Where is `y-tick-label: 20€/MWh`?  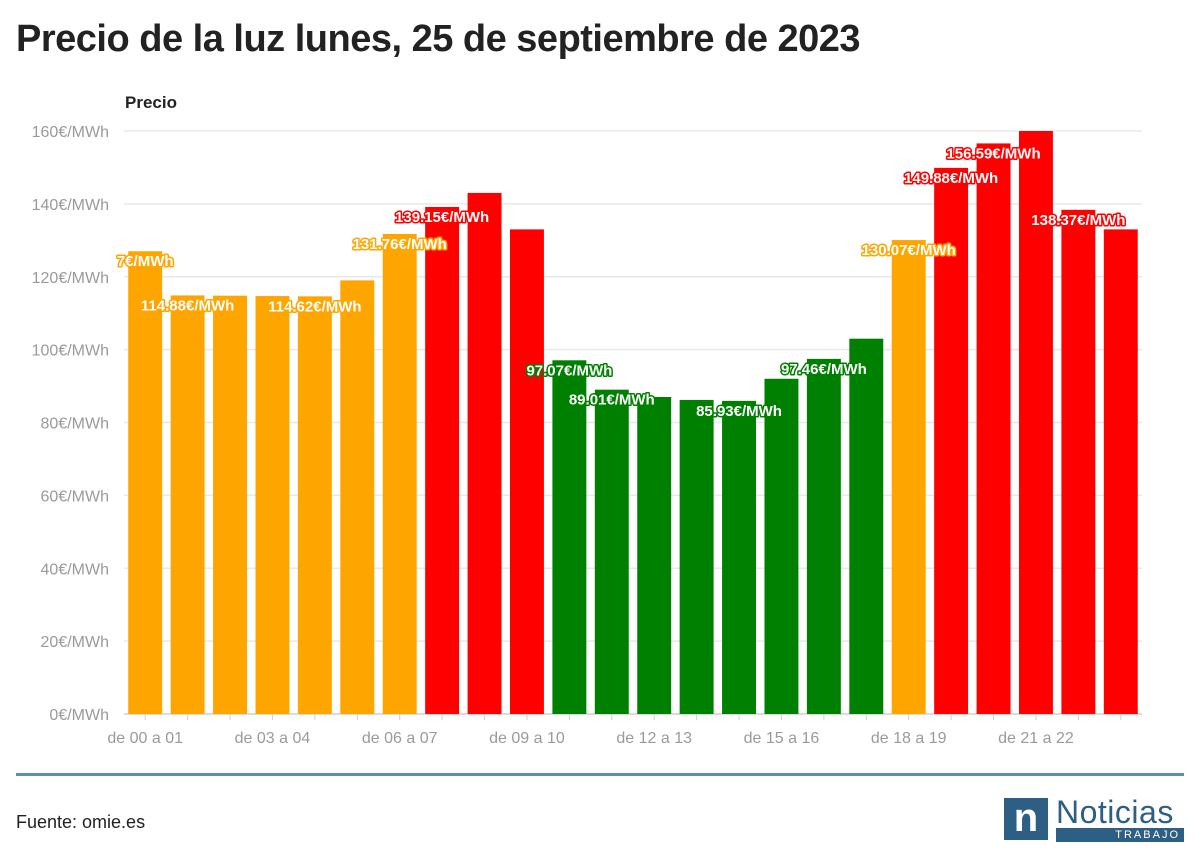
y-tick-label: 20€/MWh is located at coordinates (75, 642).